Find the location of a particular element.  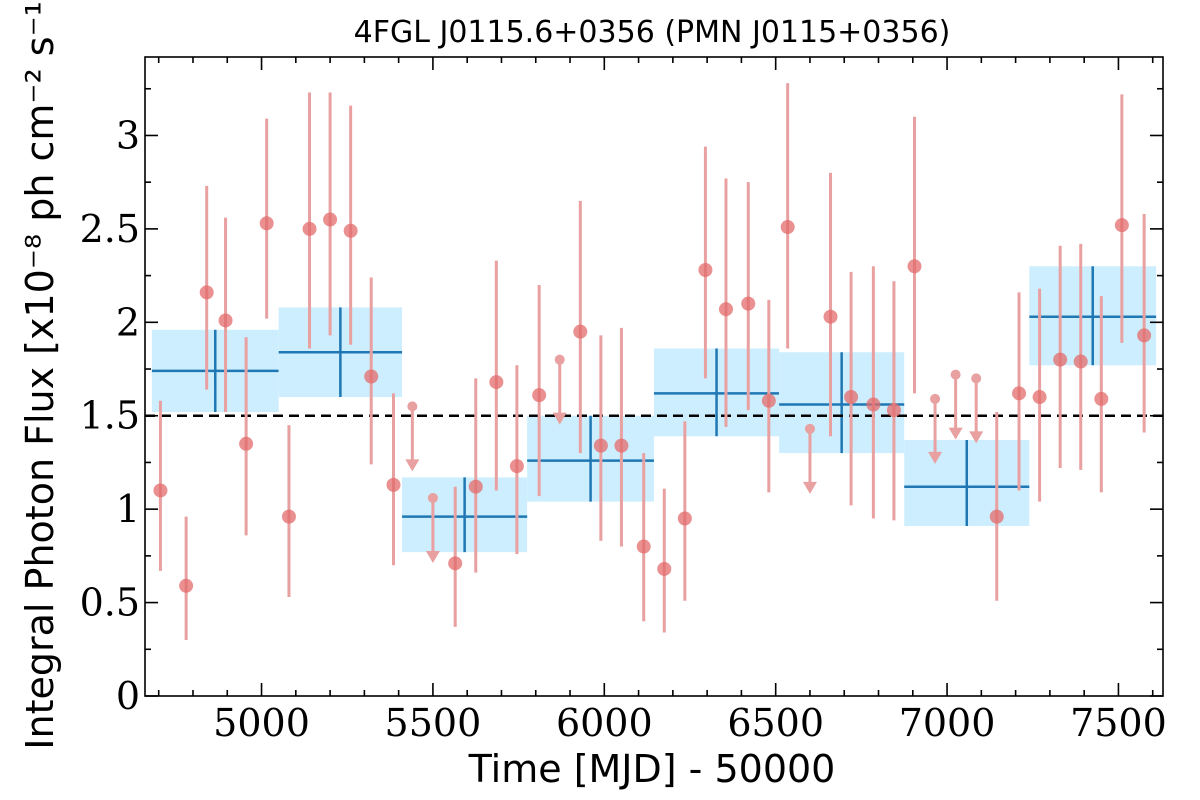

x-axis-label: Time [MJD] - 50000 is located at coordinates (652, 769).